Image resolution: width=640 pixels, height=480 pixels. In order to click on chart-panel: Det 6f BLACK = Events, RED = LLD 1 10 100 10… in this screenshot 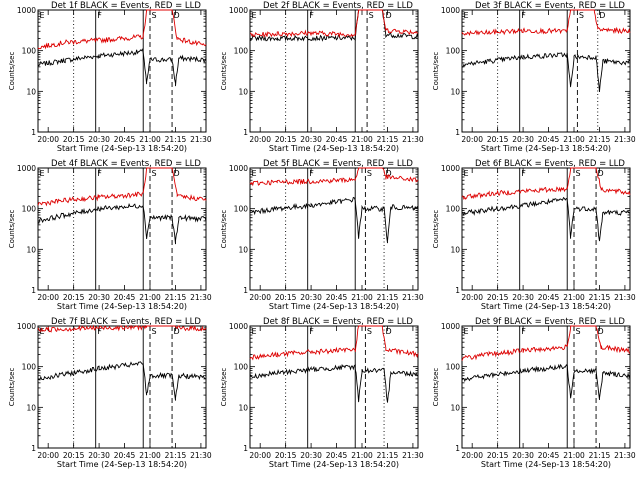, I will do `click(534, 235)`.